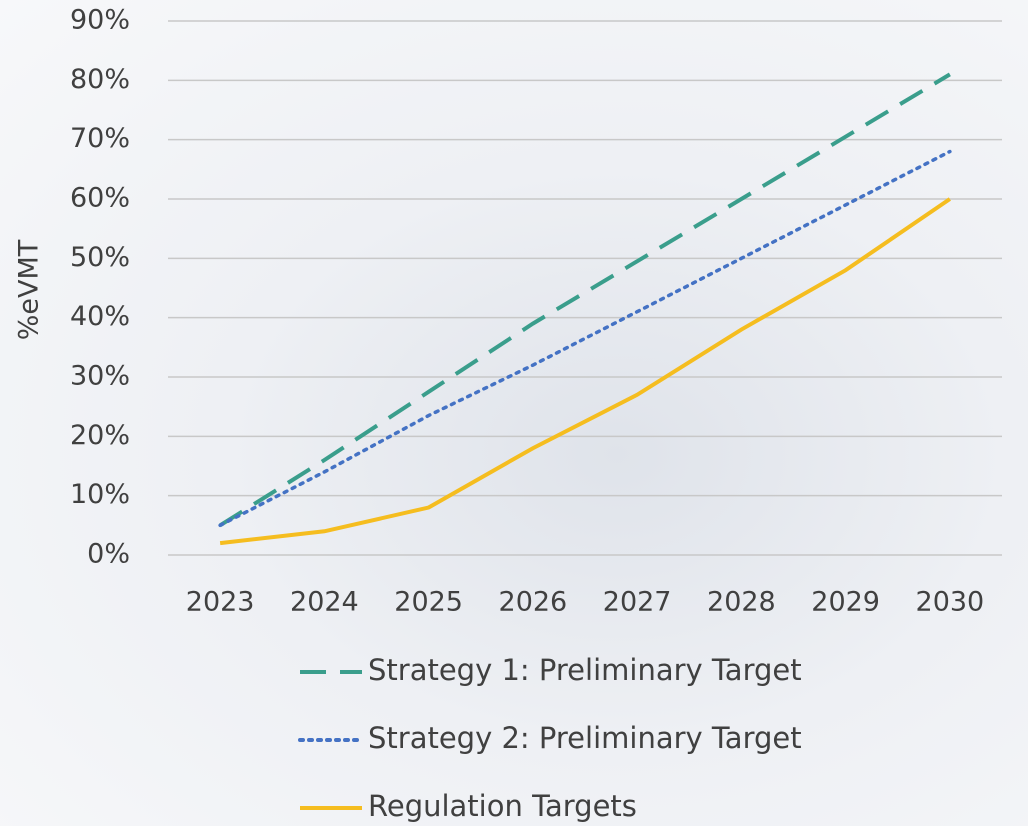 This screenshot has width=1028, height=826. Describe the element at coordinates (502, 806) in the screenshot. I see `legend-label: Regulation Targets` at that location.